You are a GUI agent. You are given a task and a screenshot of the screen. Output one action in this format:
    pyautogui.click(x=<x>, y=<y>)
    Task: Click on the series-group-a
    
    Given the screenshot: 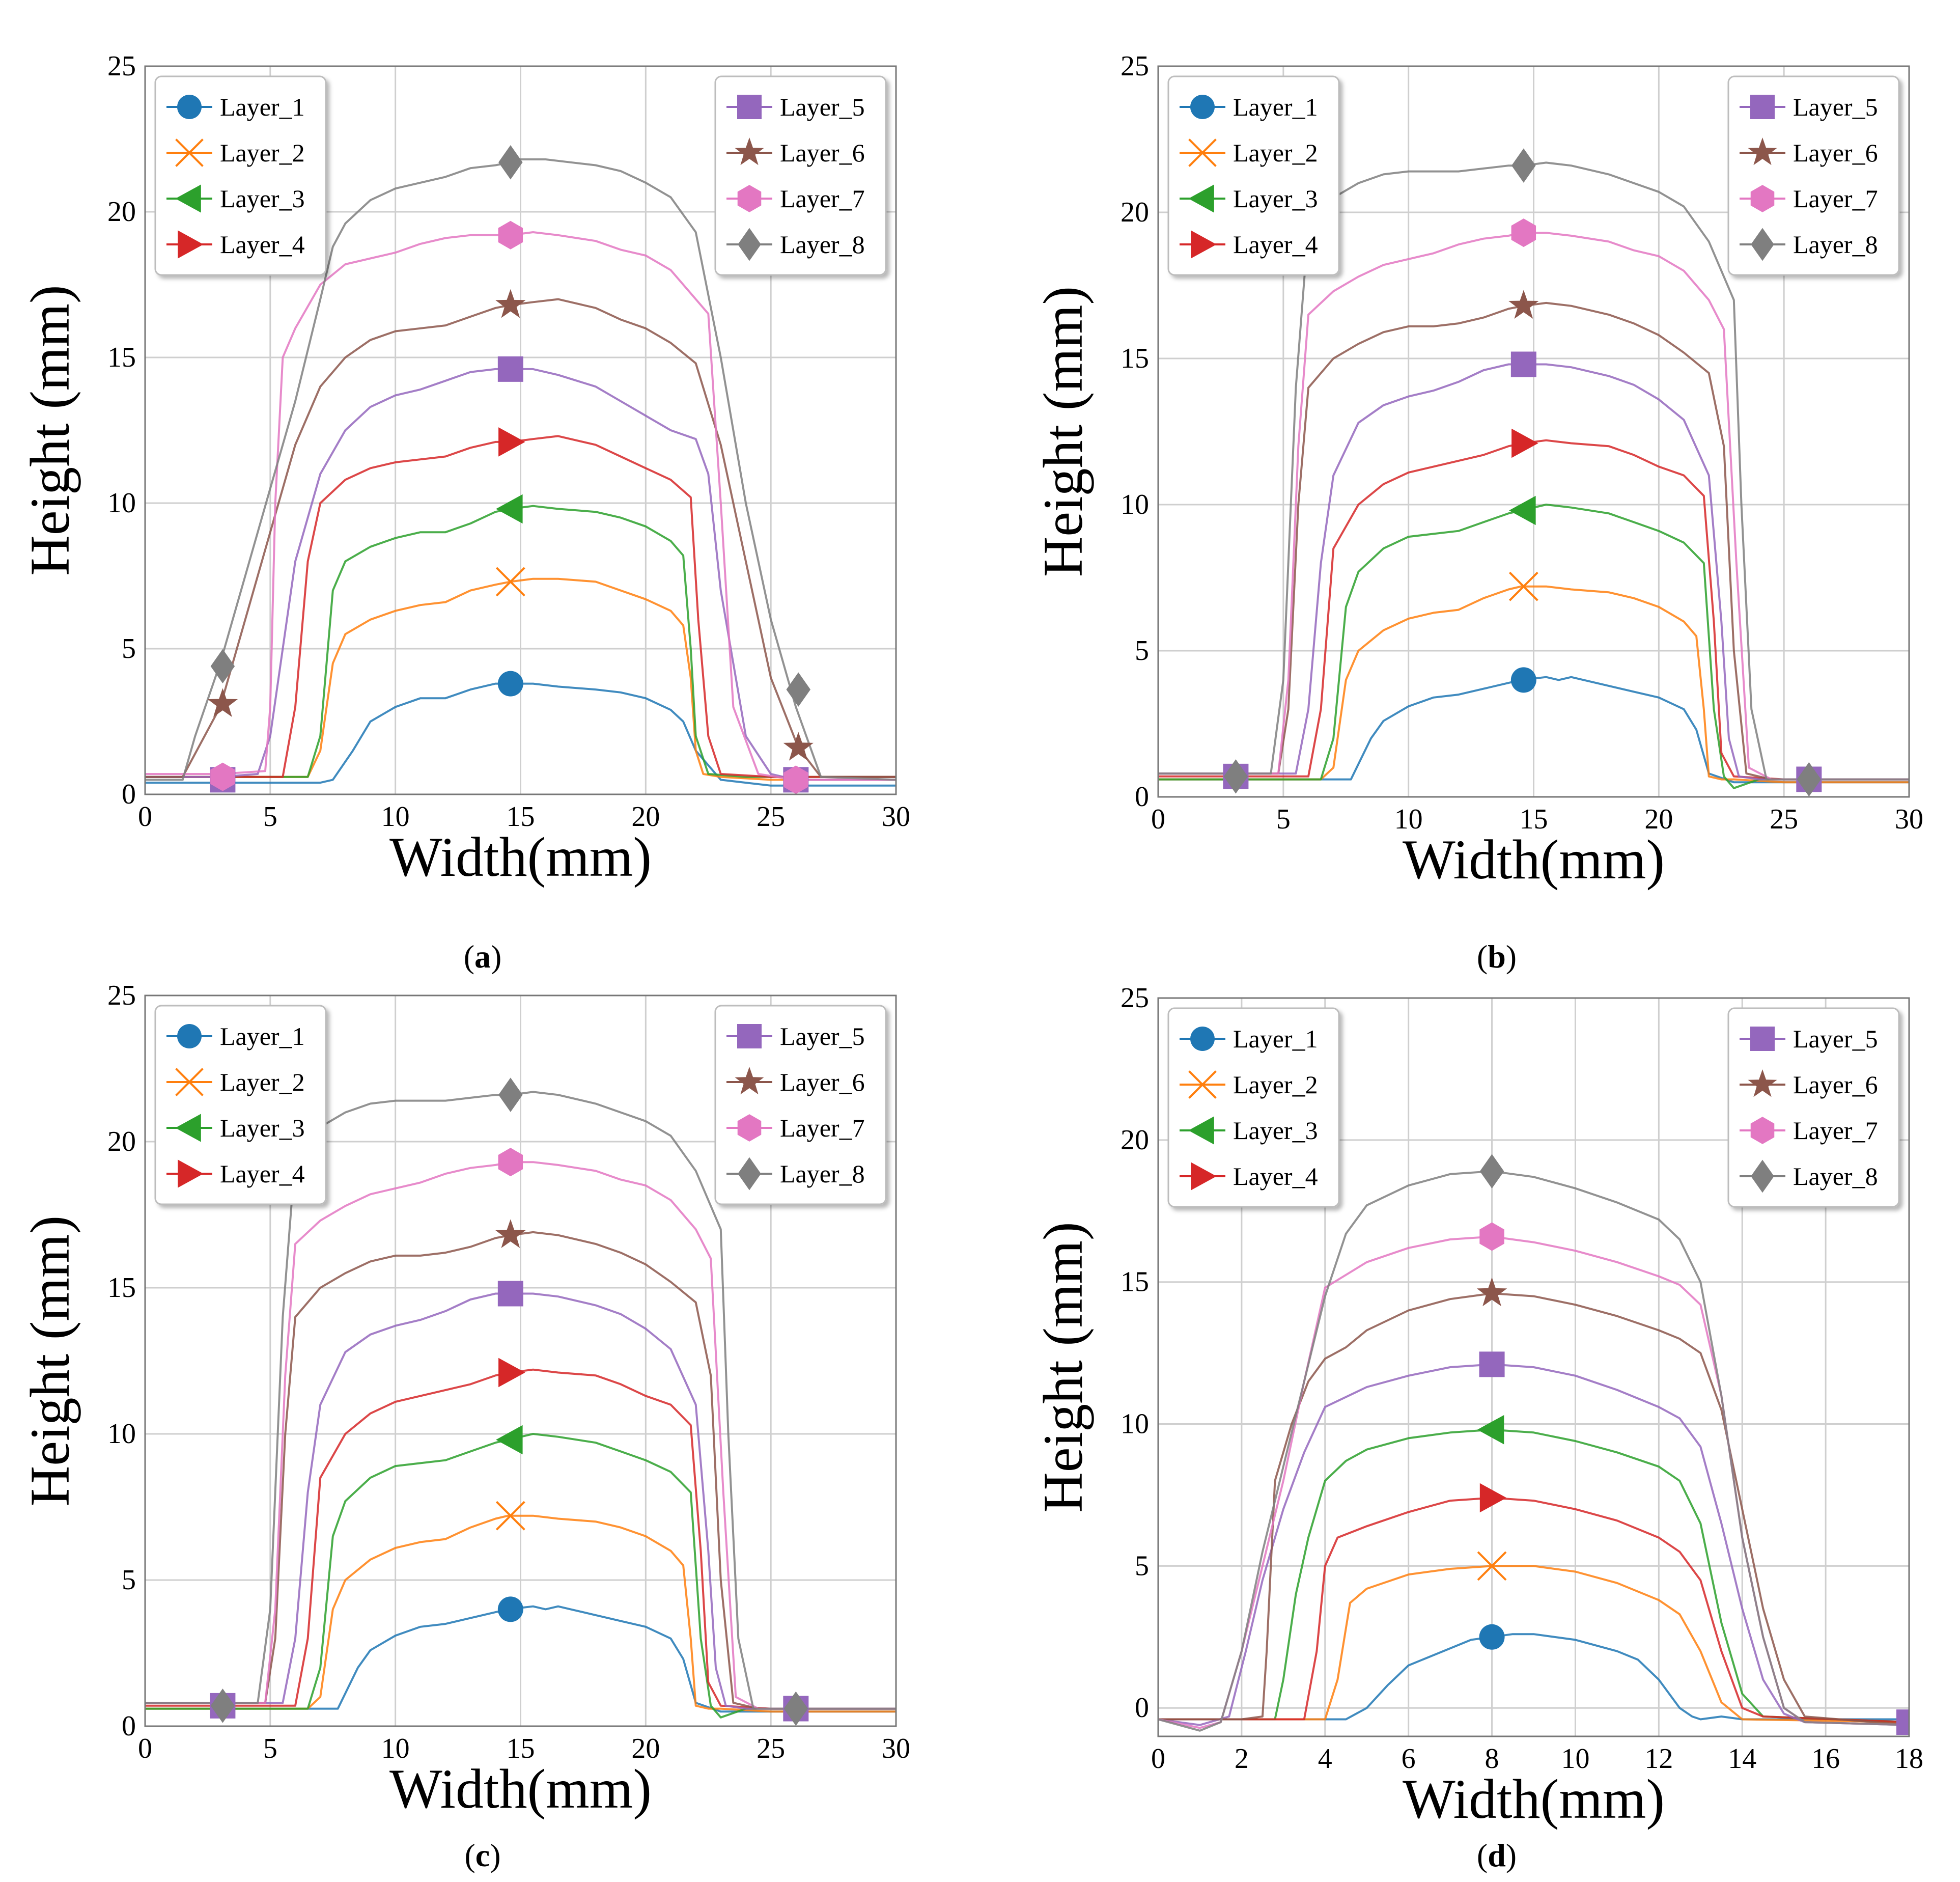 What is the action you would take?
    pyautogui.click(x=520, y=469)
    